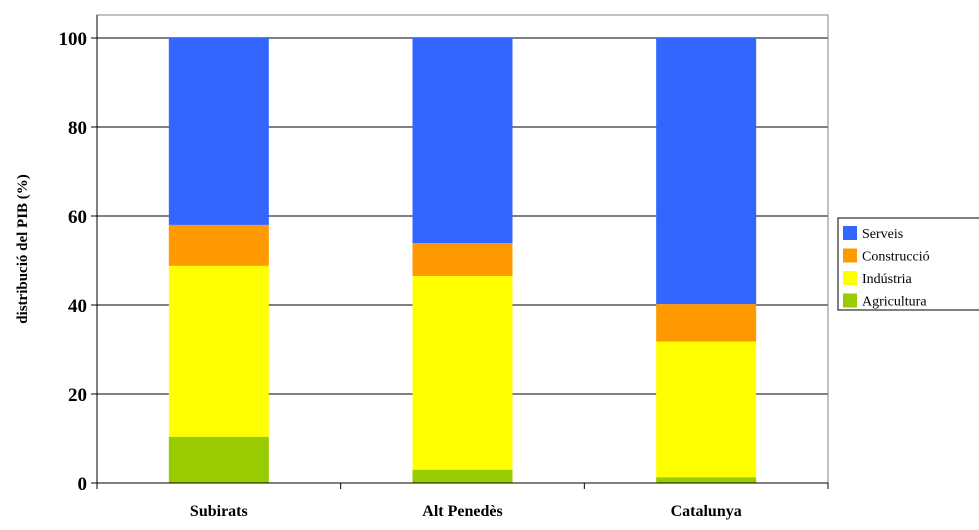 Image resolution: width=979 pixels, height=530 pixels. Describe the element at coordinates (706, 511) in the screenshot. I see `x-tick-label: Catalunya` at that location.